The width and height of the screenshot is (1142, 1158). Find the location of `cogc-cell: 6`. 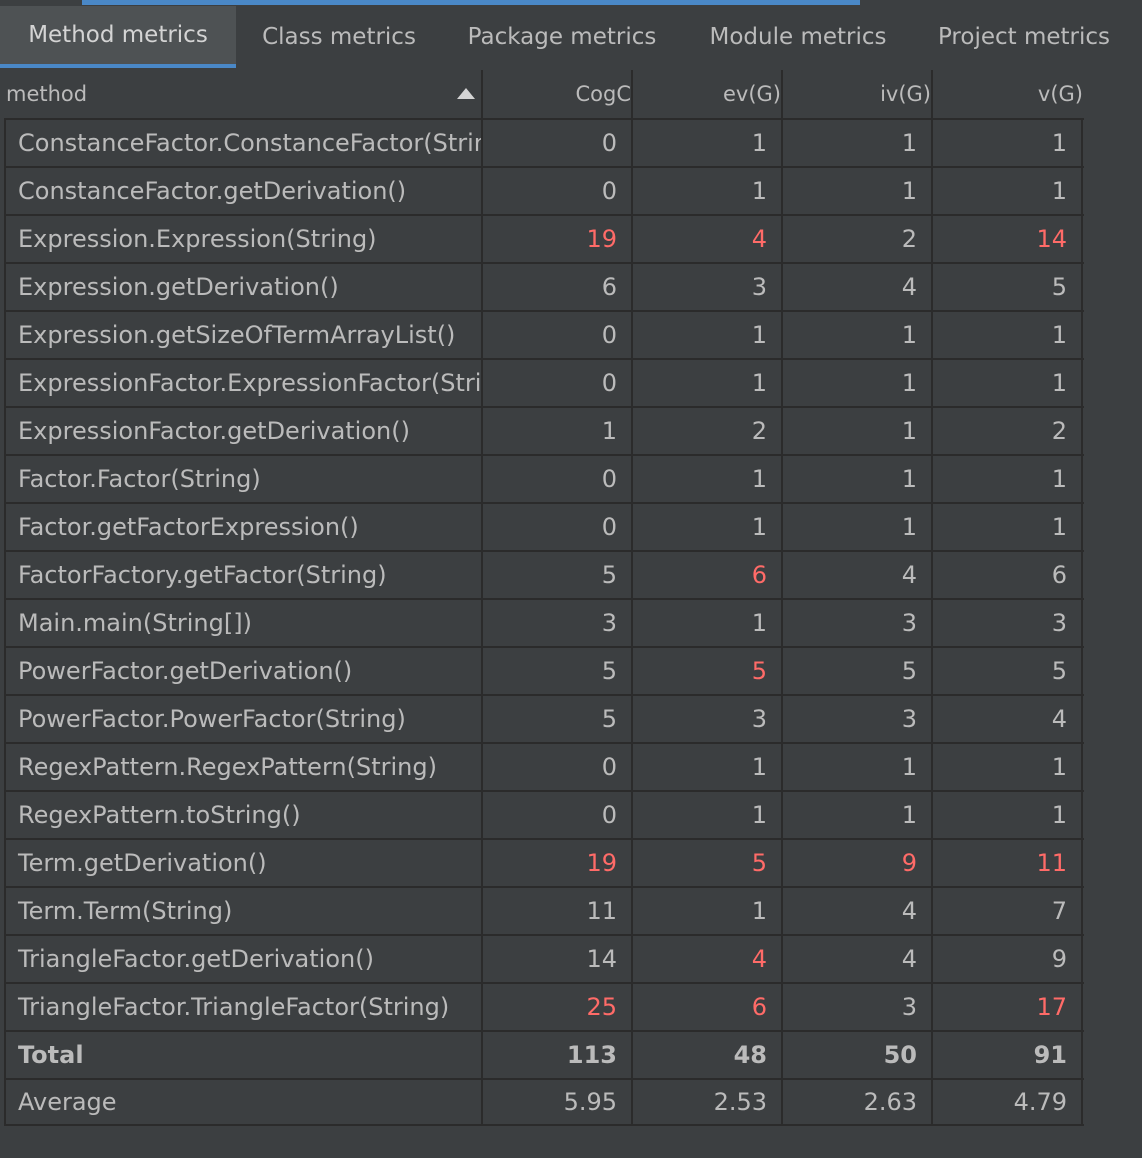

cogc-cell: 6 is located at coordinates (558, 287).